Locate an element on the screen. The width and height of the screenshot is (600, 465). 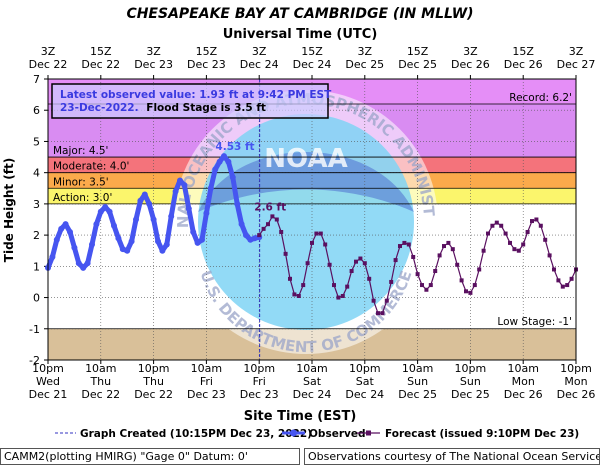
bottom-tick-date-0: Dec 21 is located at coordinates (48, 394).